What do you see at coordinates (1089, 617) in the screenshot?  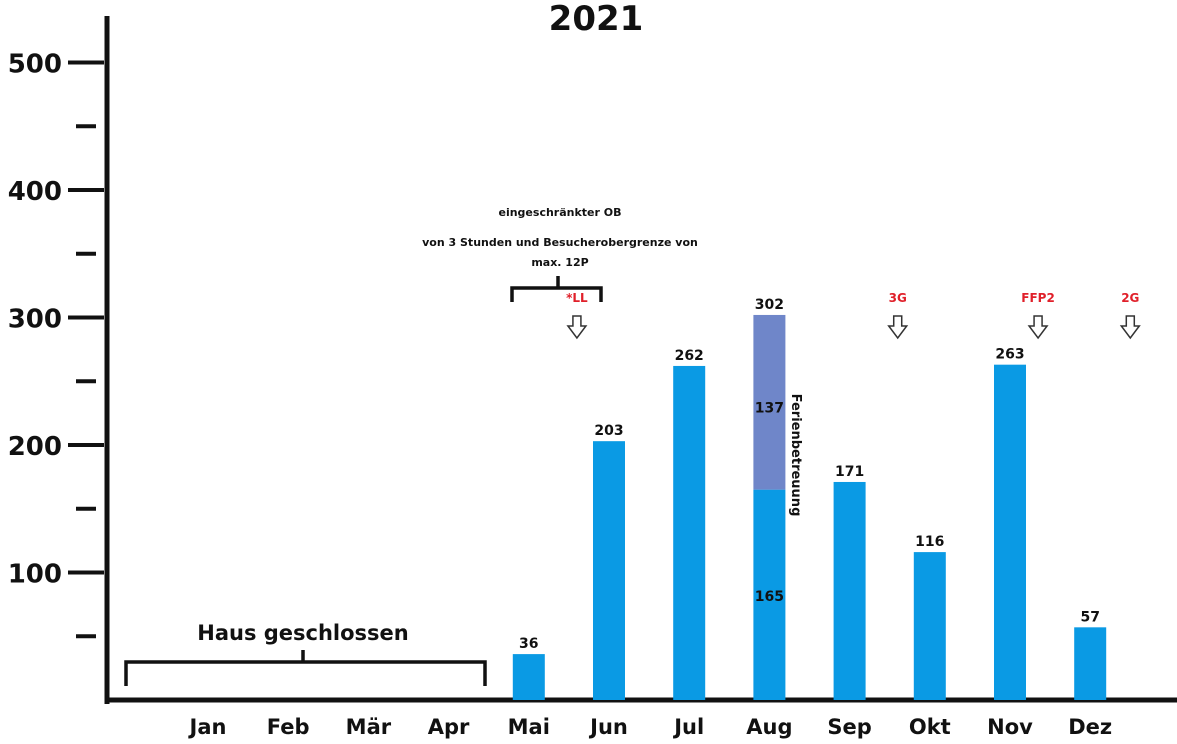 I see `bar-value-label: 57` at bounding box center [1089, 617].